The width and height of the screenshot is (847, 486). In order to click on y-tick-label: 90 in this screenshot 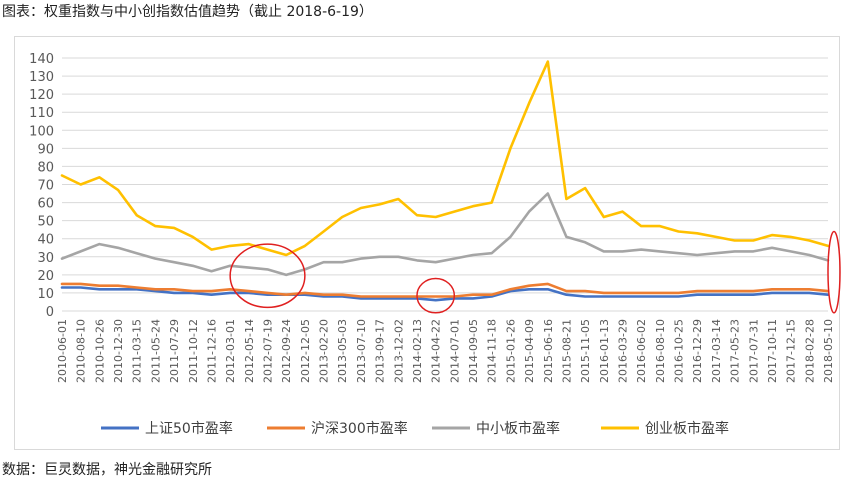, I will do `click(45, 149)`.